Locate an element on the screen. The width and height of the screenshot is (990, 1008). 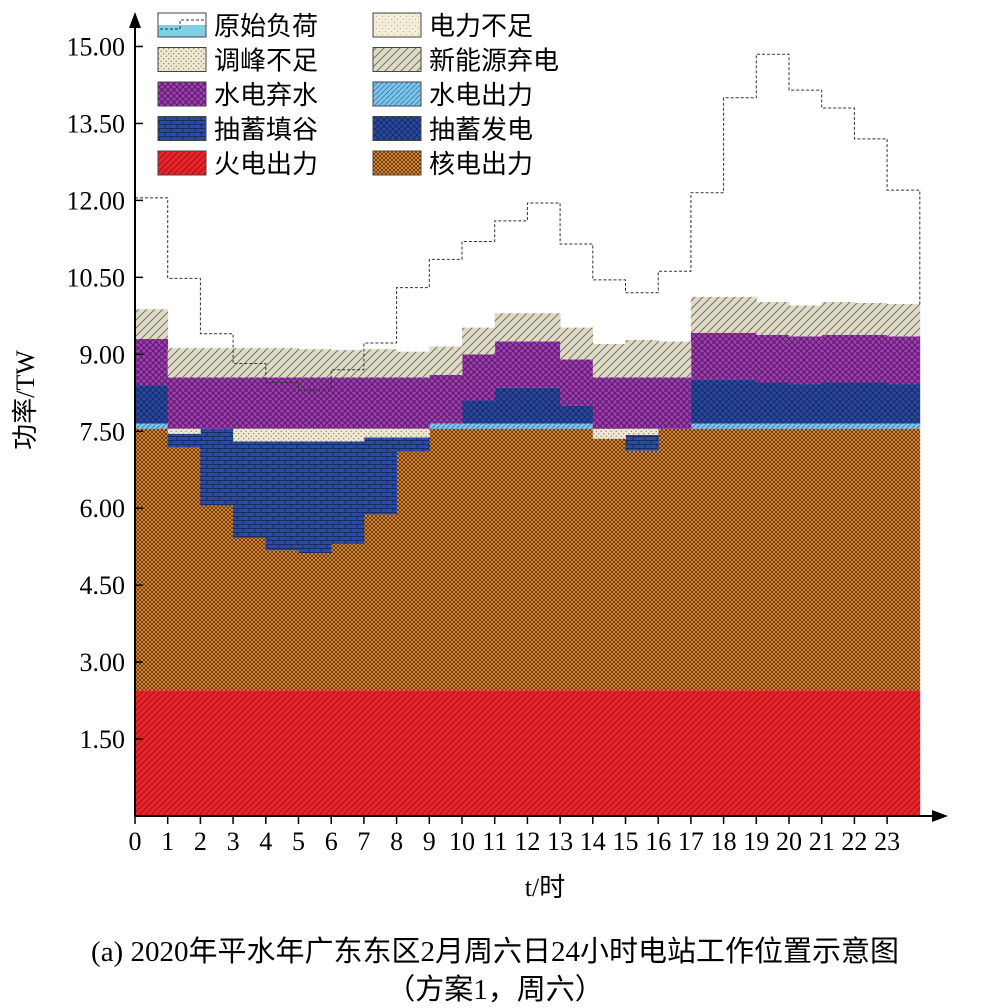
legend-swatch-top is located at coordinates (182, 19).